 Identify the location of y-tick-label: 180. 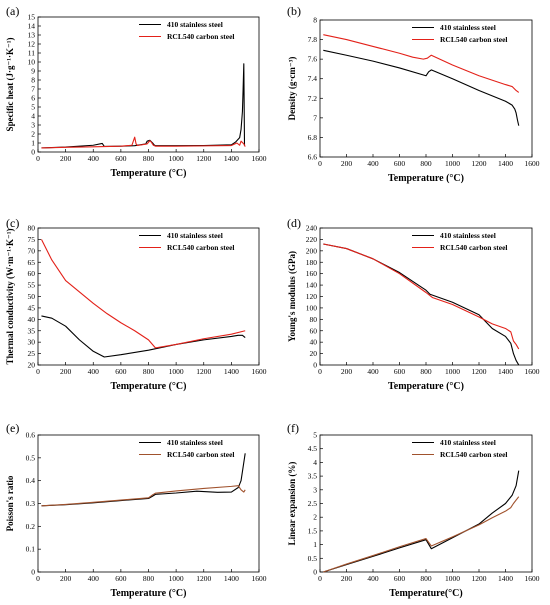
(312, 262).